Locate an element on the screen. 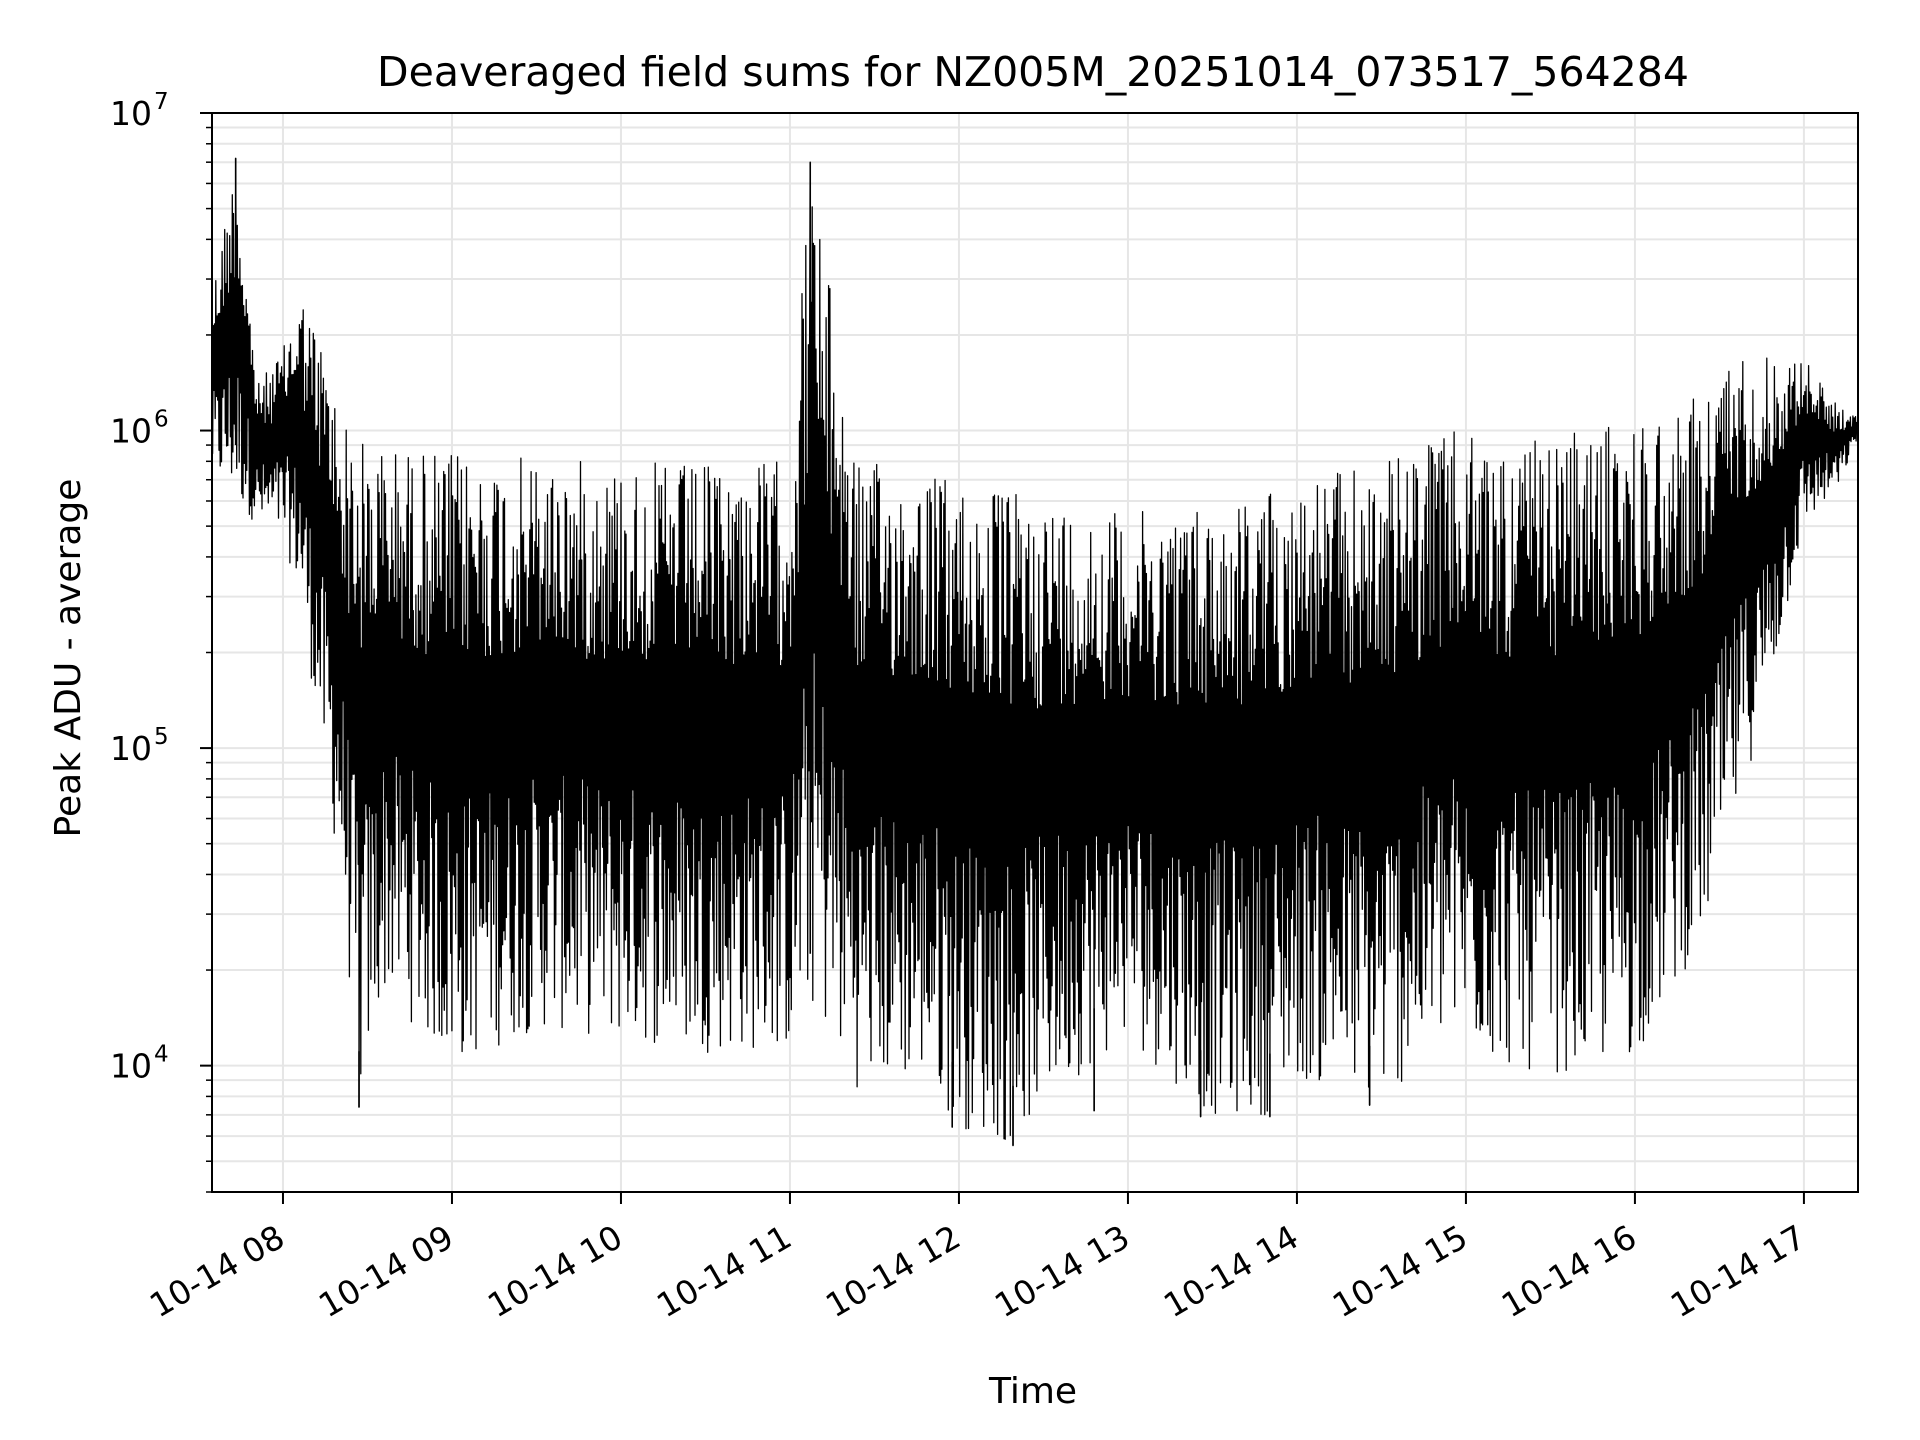 This screenshot has height=1440, width=1920. y-tick-label-exponent: 6 is located at coordinates (161, 420).